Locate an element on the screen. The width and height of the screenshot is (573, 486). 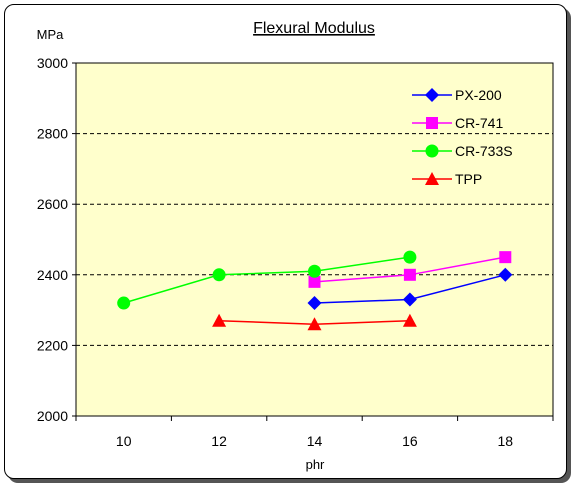
x-tick-label-10: 10 is located at coordinates (124, 441).